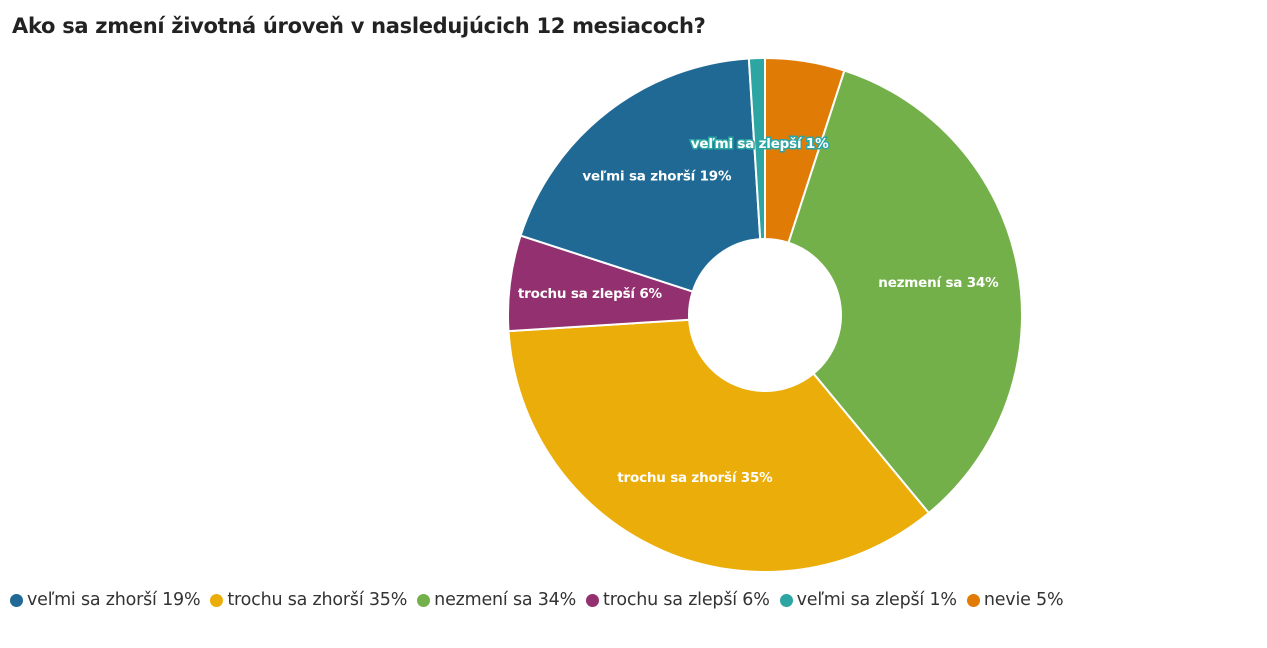 The image size is (1267, 648). I want to click on legend-item-2: nezmení sa 34%, so click(496, 600).